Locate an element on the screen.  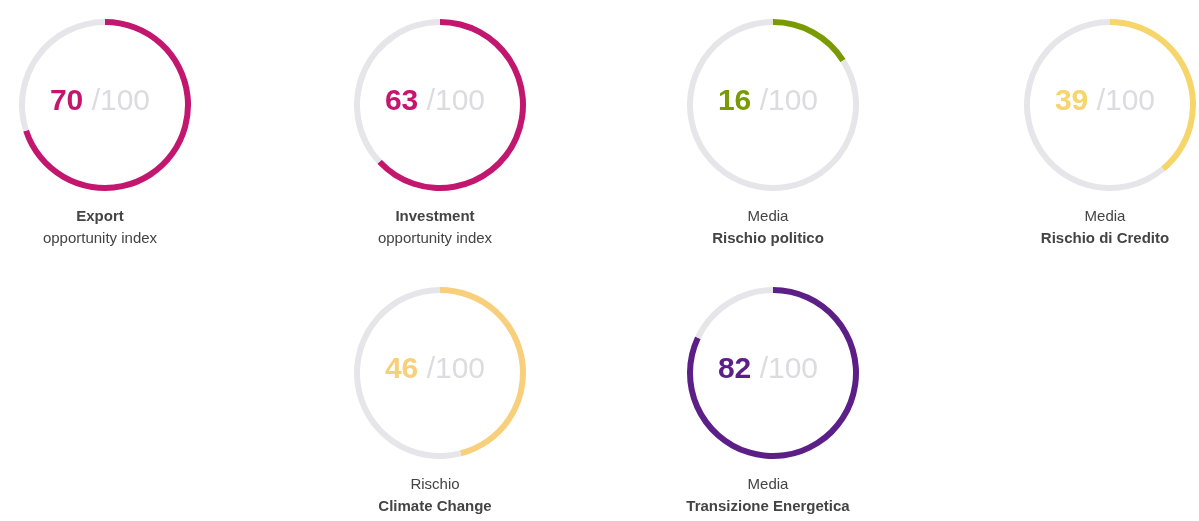
text: 46 is located at coordinates (401, 367).